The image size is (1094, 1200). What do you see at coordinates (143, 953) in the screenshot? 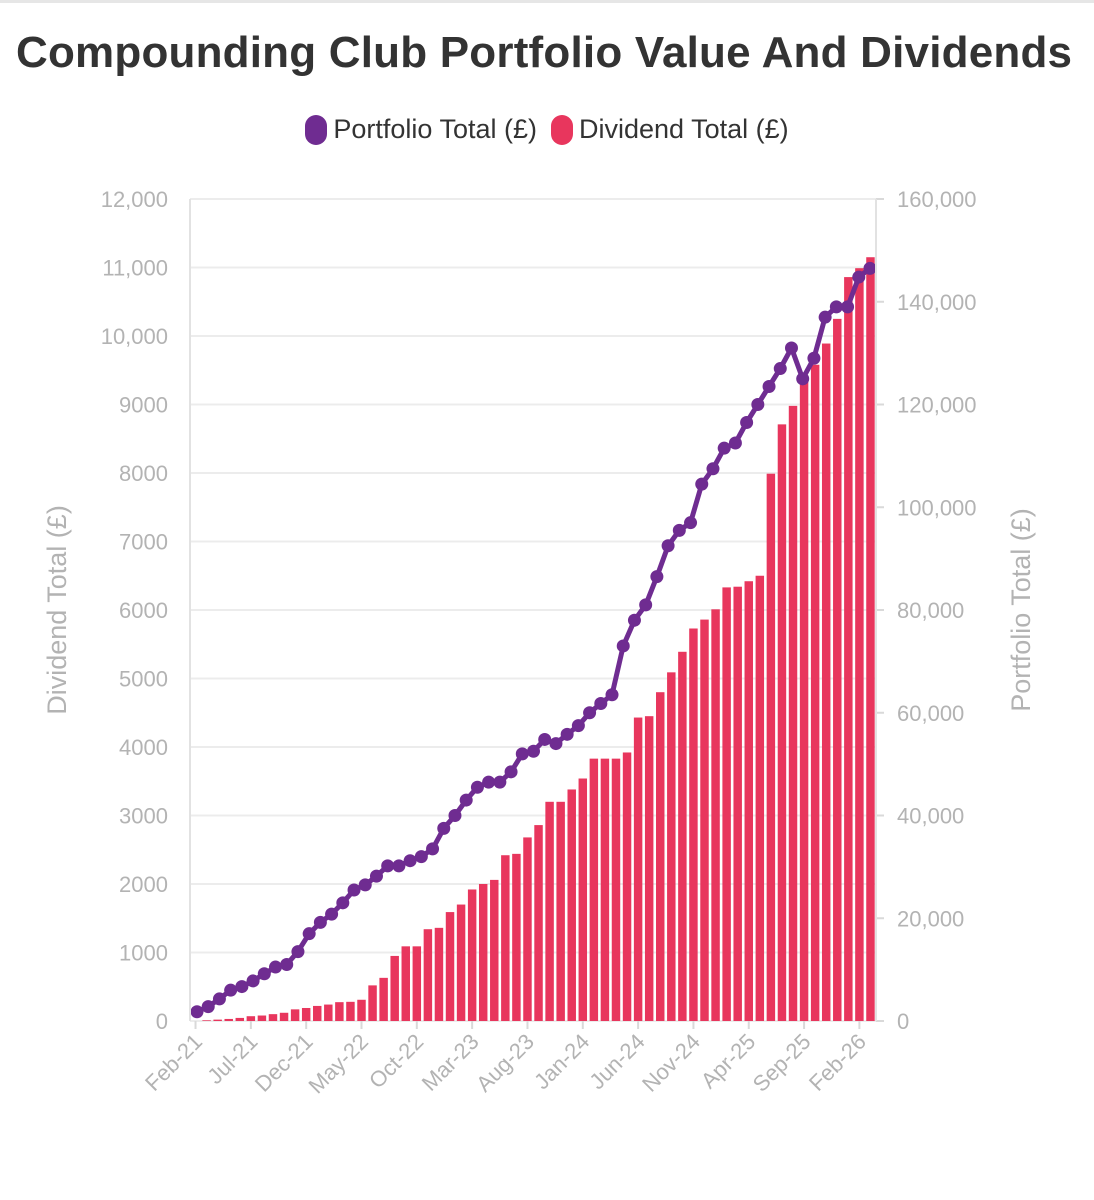
I see `y-left-tick-label: 1000` at bounding box center [143, 953].